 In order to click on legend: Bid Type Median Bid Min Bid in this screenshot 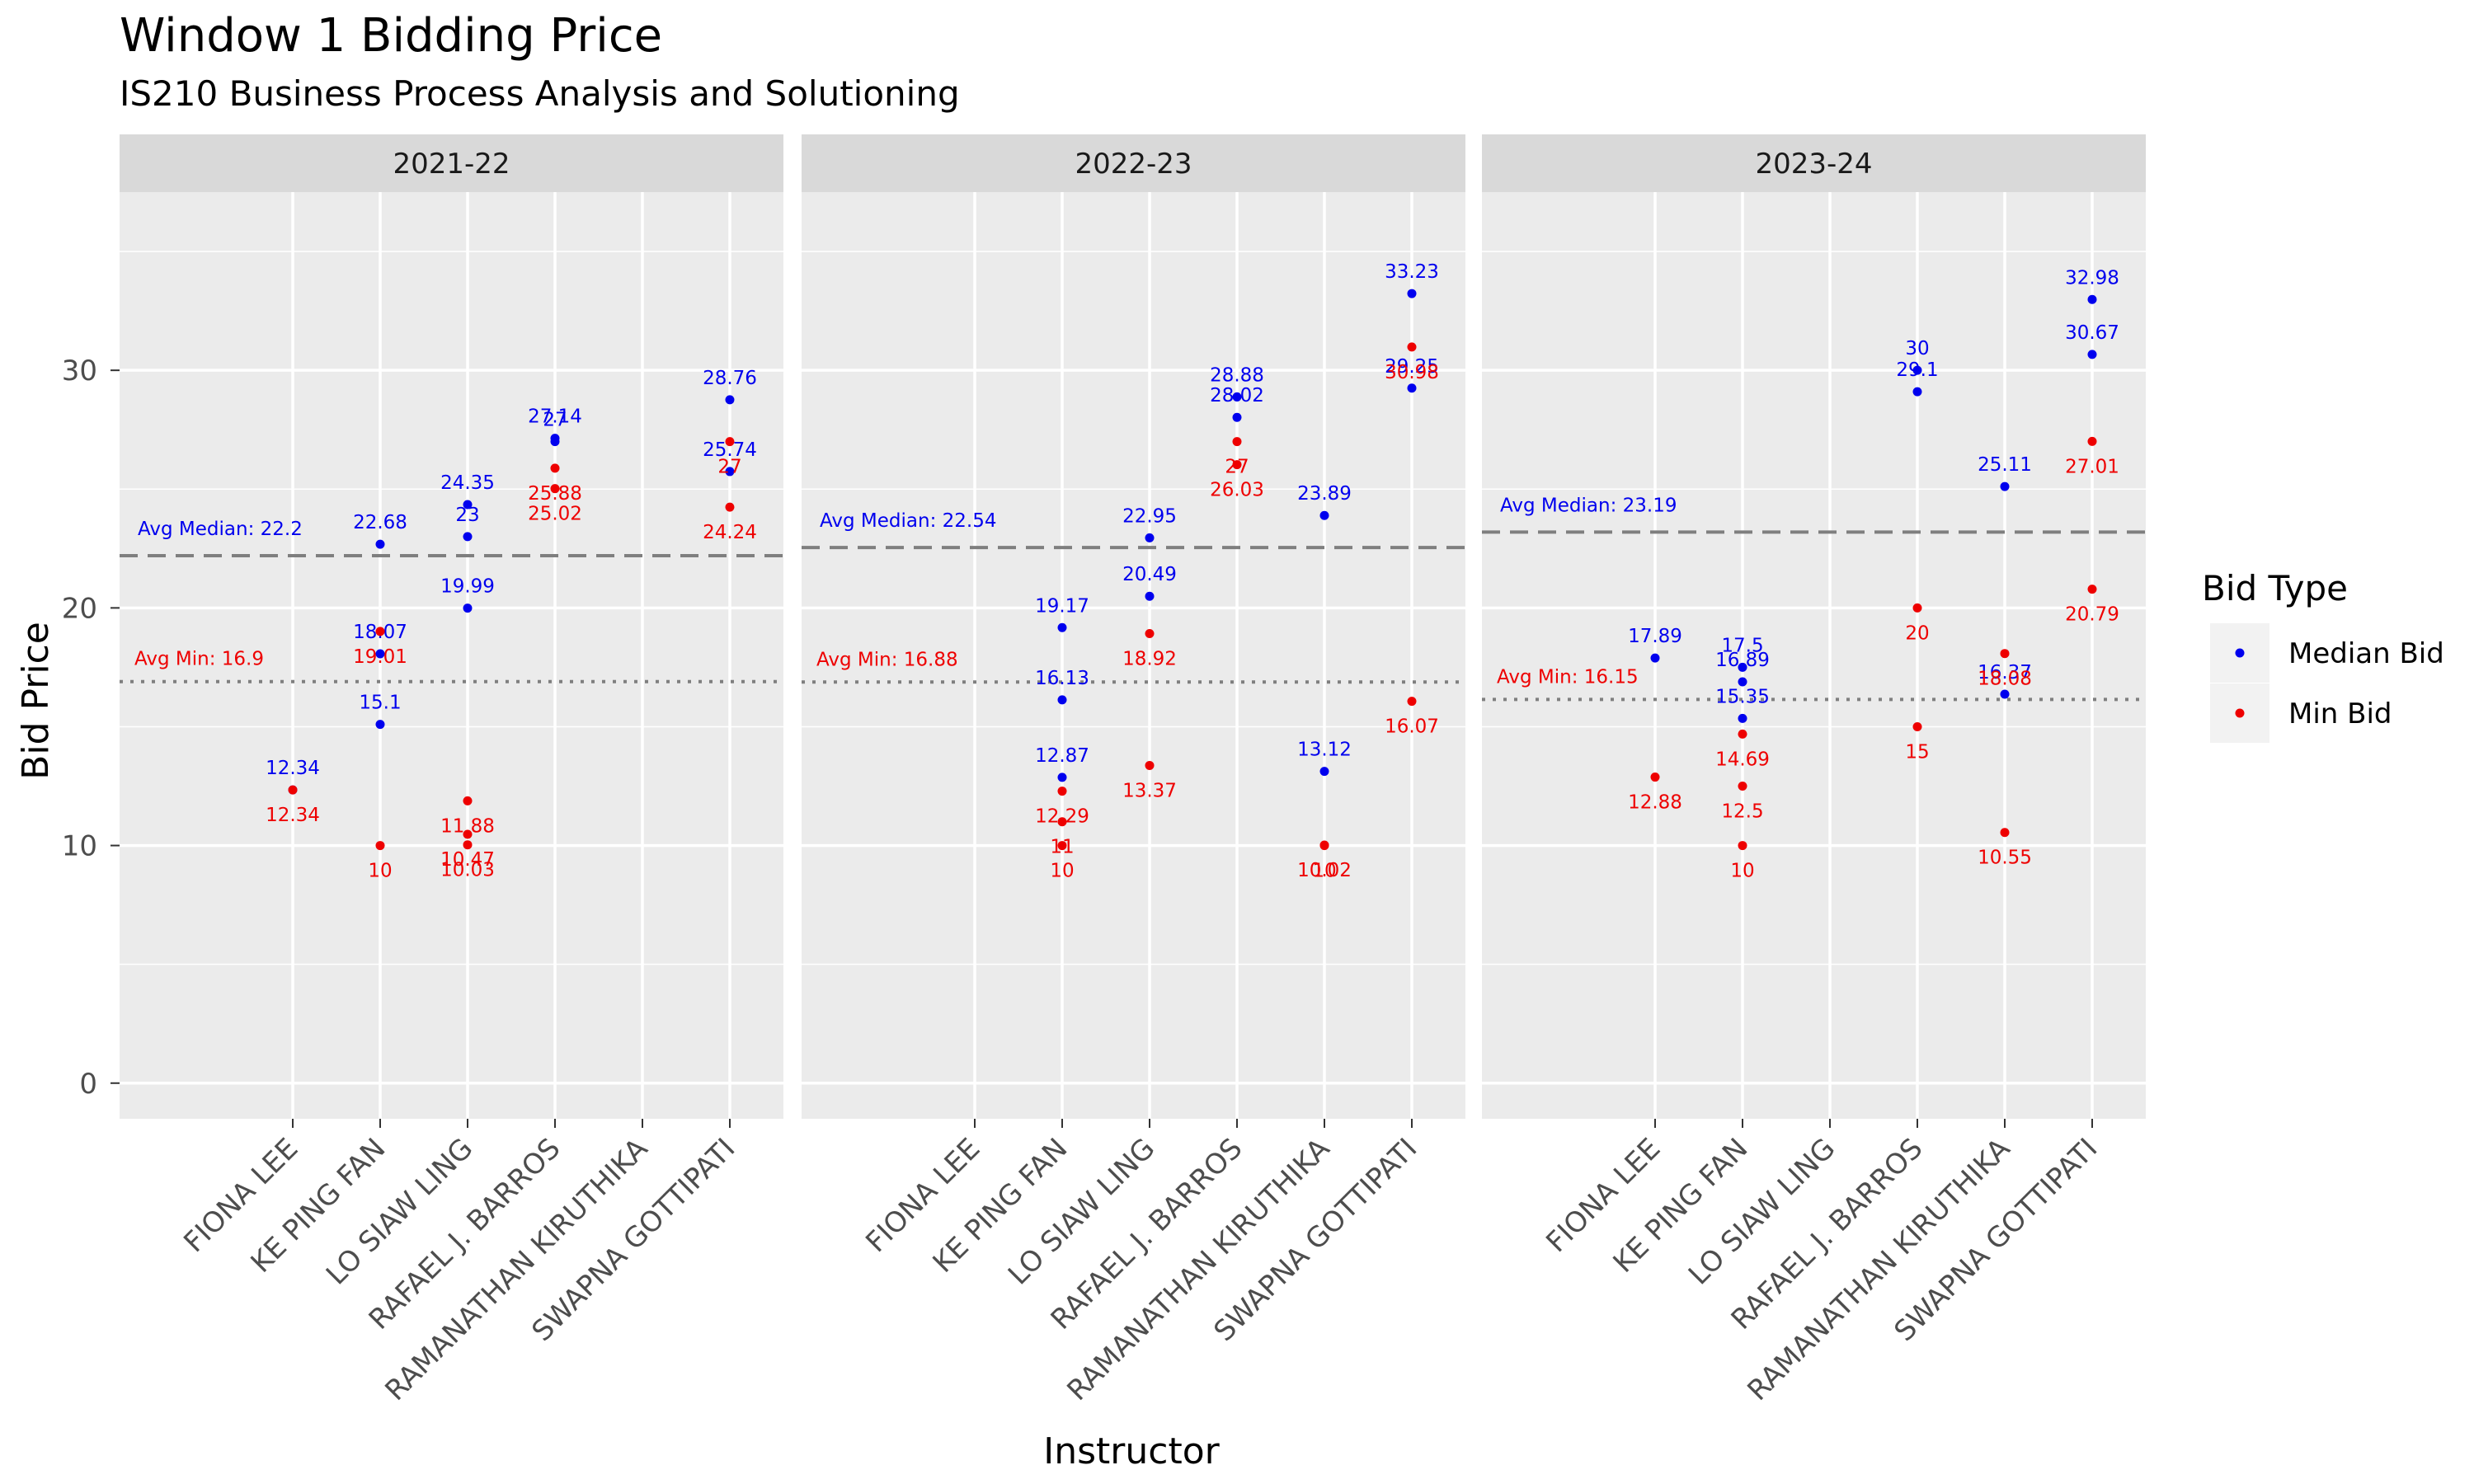, I will do `click(2323, 655)`.